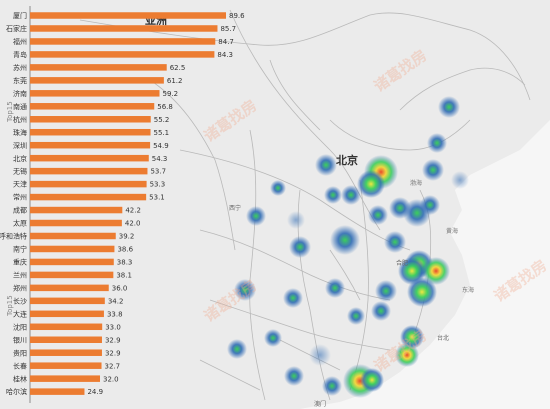  Describe the element at coordinates (111, 379) in the screenshot. I see `value-label: 32.0` at that location.